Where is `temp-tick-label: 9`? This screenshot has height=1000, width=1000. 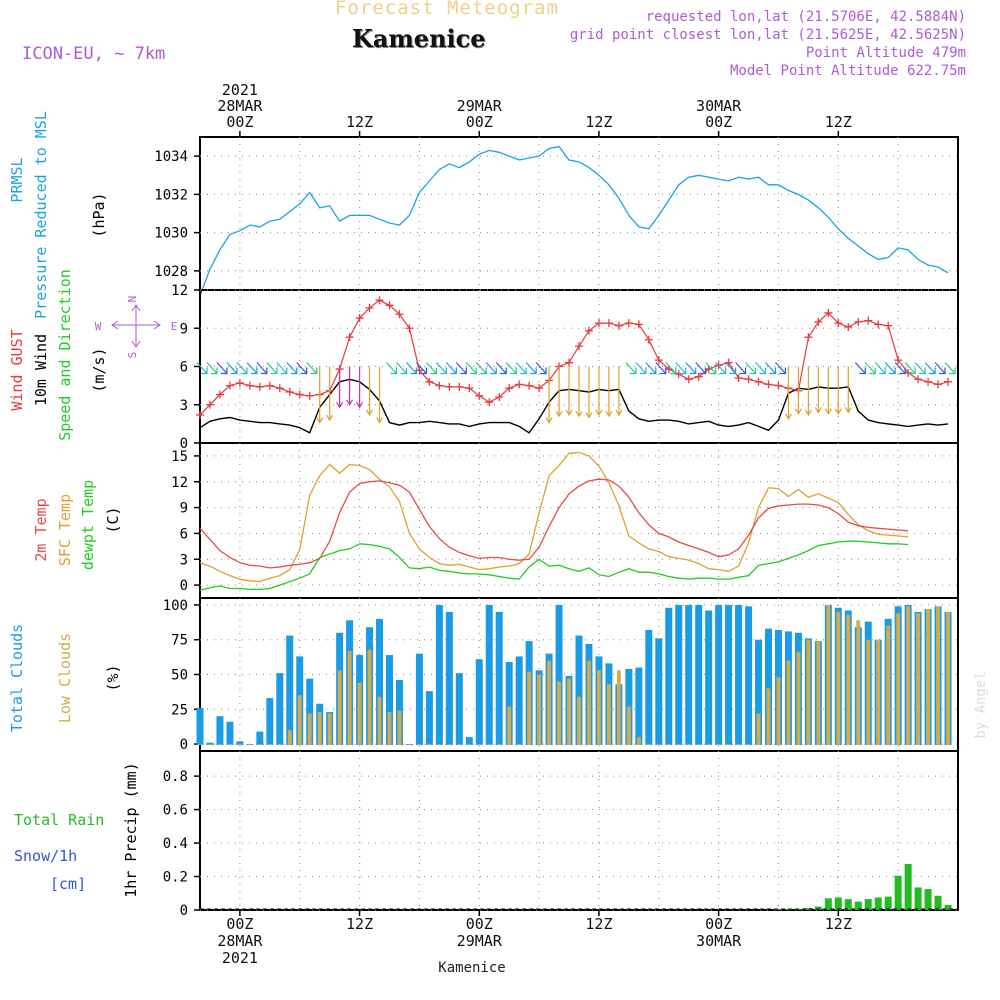 temp-tick-label: 9 is located at coordinates (184, 509).